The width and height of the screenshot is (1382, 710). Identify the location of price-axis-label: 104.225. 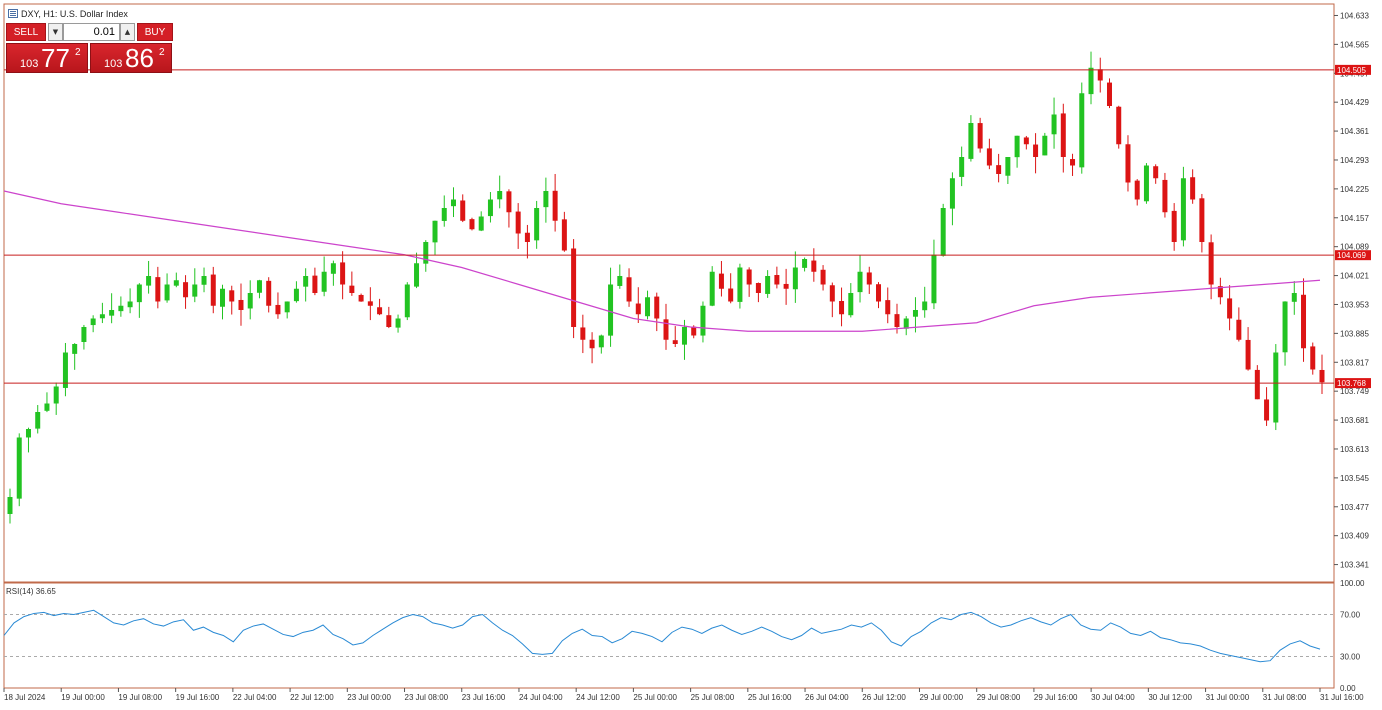
(1354, 189).